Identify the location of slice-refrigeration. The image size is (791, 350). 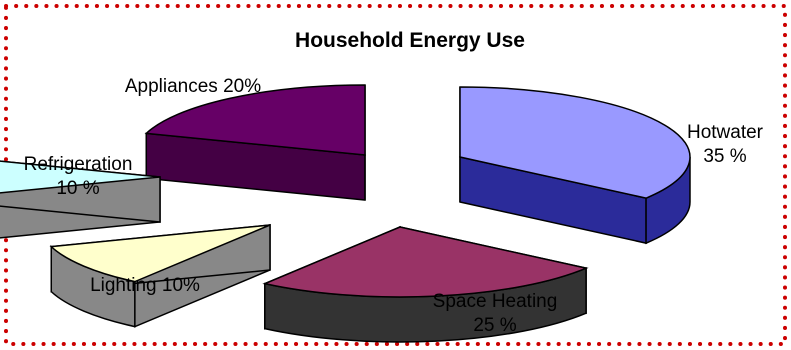
(80, 199).